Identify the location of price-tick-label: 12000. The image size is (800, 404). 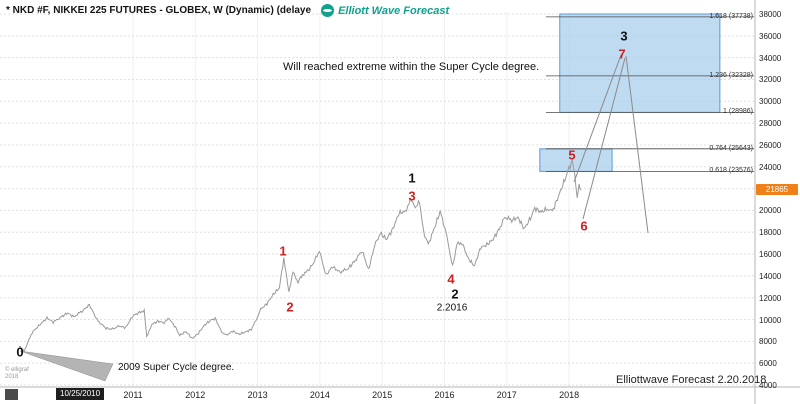
(770, 298).